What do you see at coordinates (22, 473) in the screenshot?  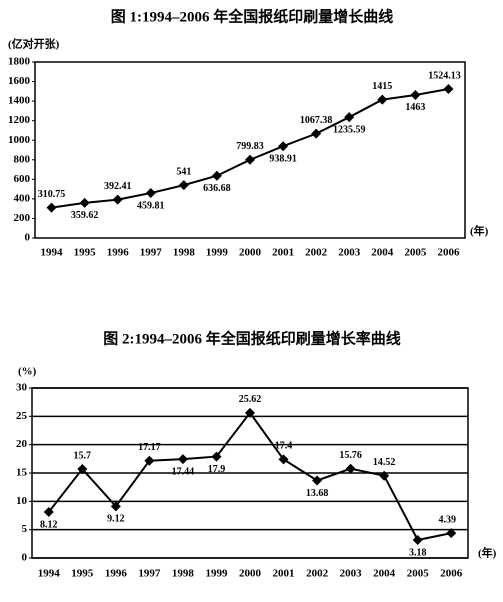 I see `y-tick-label: 15` at bounding box center [22, 473].